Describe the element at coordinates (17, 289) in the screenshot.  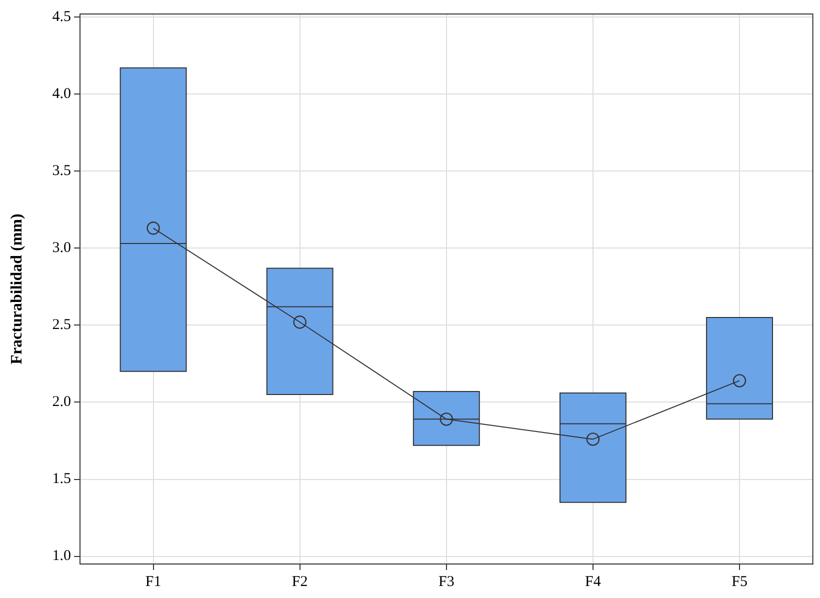
I see `y-axis-title: Fracturabilidad (mm)` at that location.